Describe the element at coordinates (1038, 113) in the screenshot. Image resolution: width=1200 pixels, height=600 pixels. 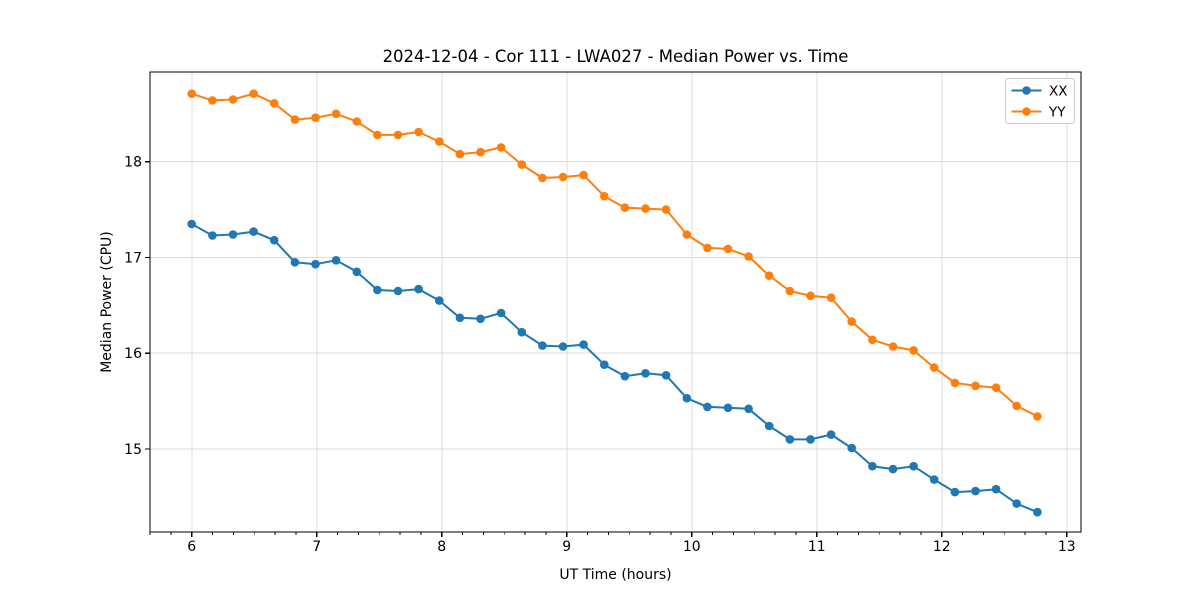
I see `legend-item-YY: YY` at that location.